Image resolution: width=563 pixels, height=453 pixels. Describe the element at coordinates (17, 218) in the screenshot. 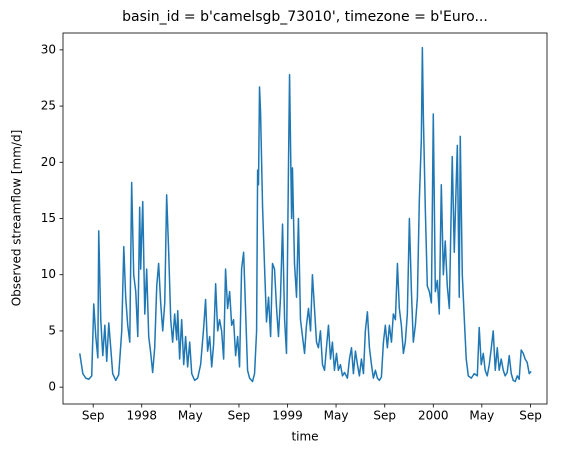

I see `y-axis-label: Observed streamflow [mm/d]` at that location.